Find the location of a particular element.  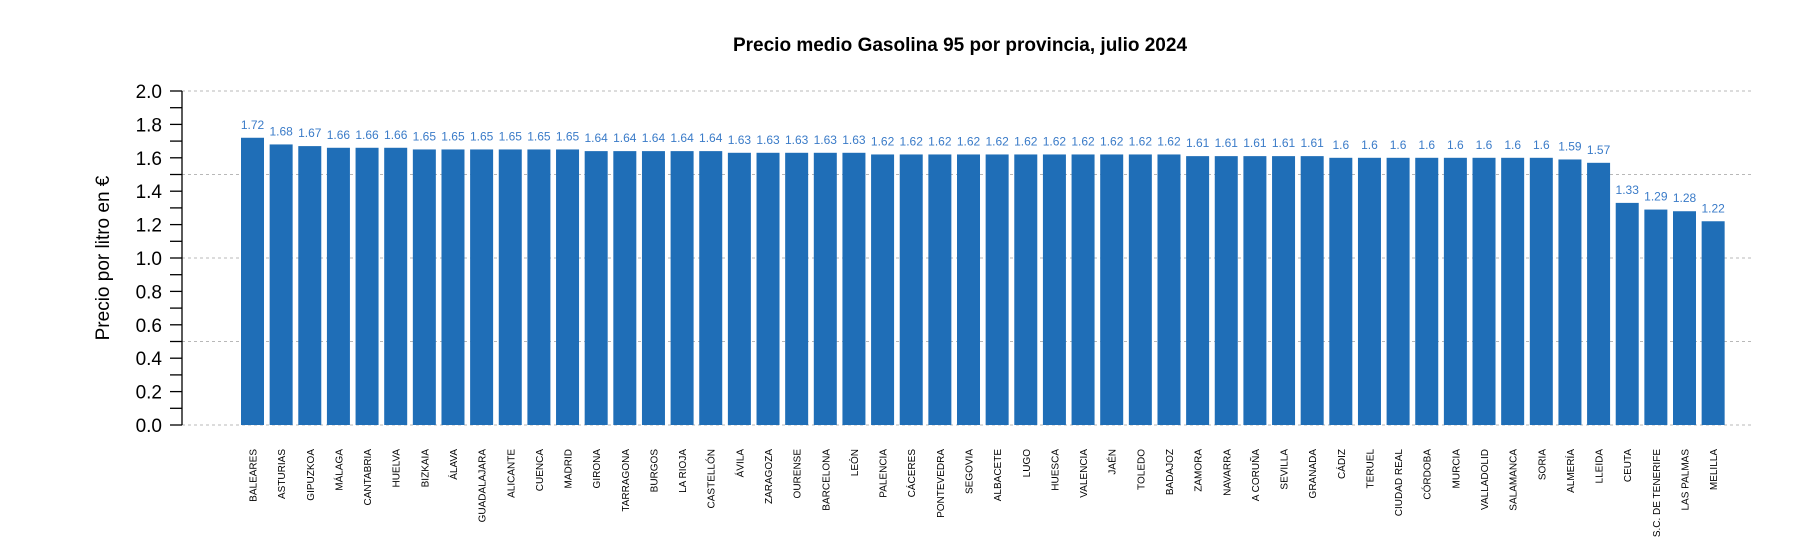

x-tick-label: PONTEVEDRA is located at coordinates (941, 483).